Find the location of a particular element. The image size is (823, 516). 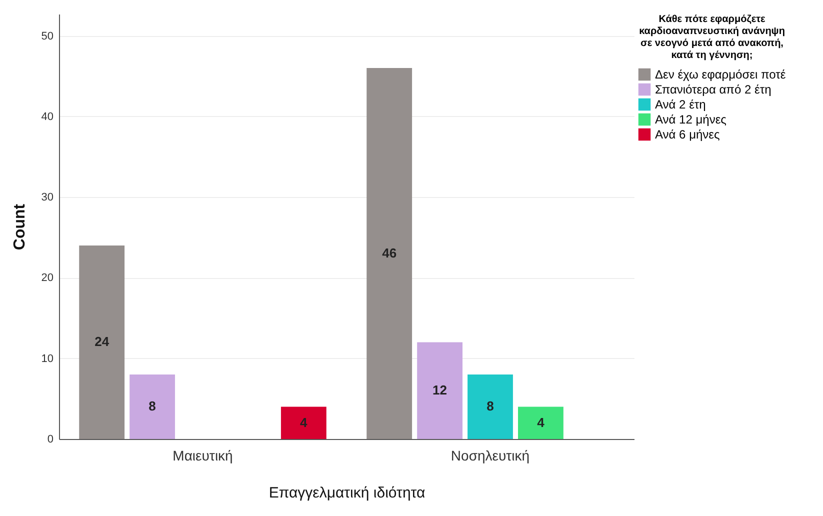

y-tick-label: 50 is located at coordinates (47, 36).